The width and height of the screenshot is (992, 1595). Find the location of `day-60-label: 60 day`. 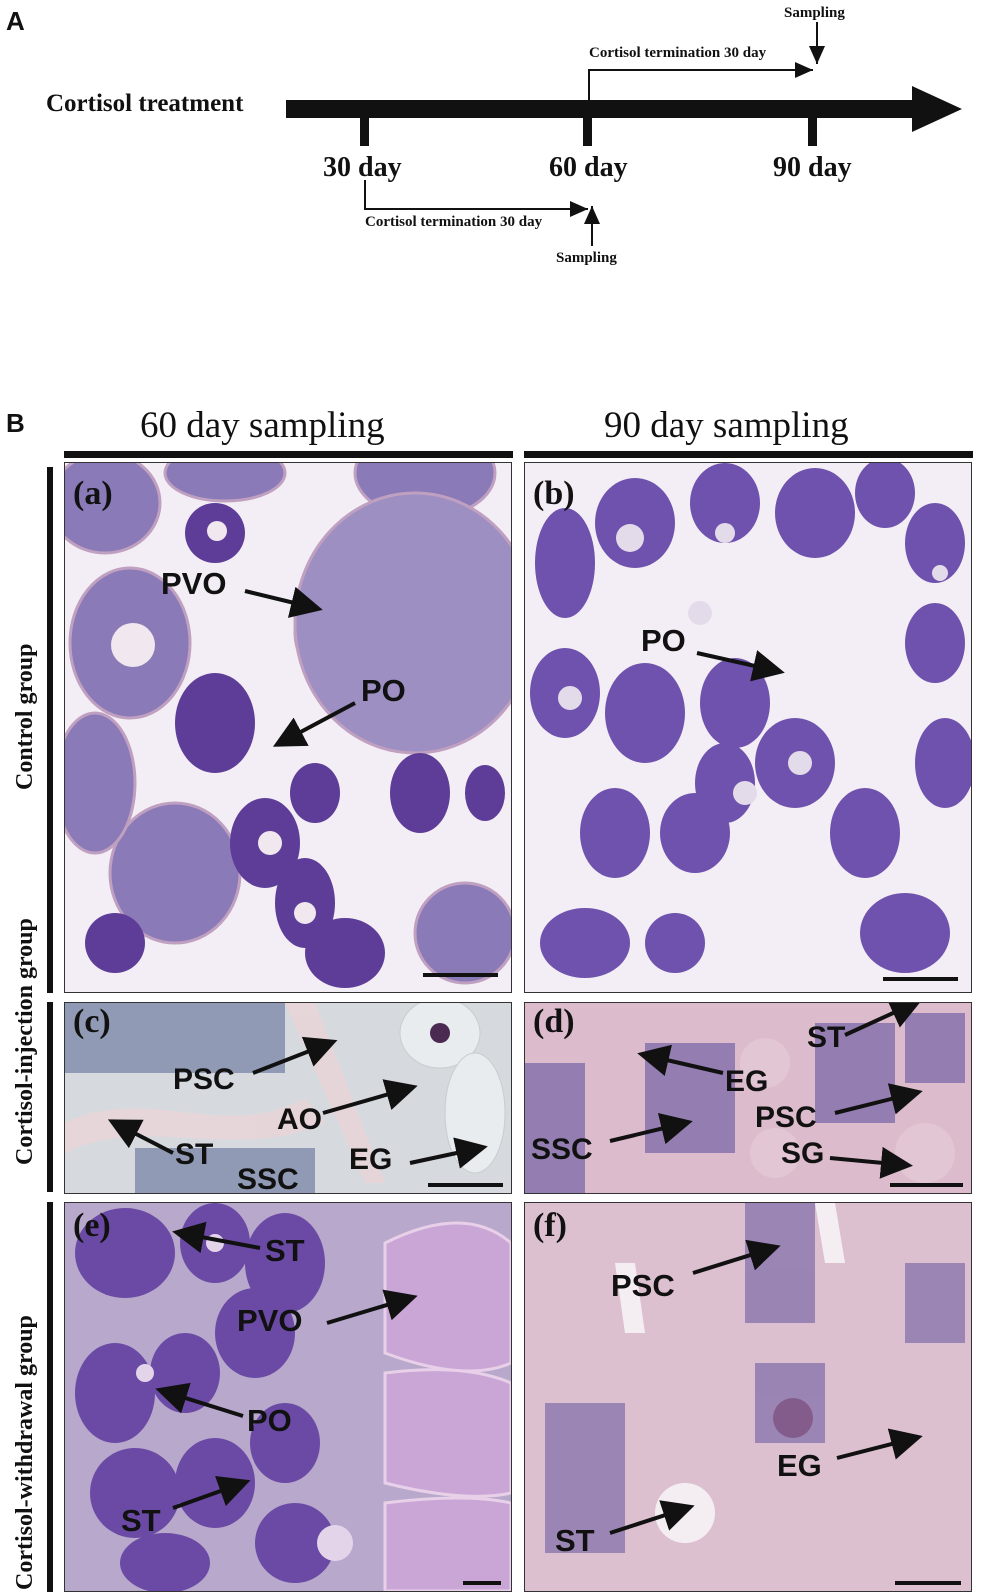

day-60-label: 60 day is located at coordinates (588, 167).